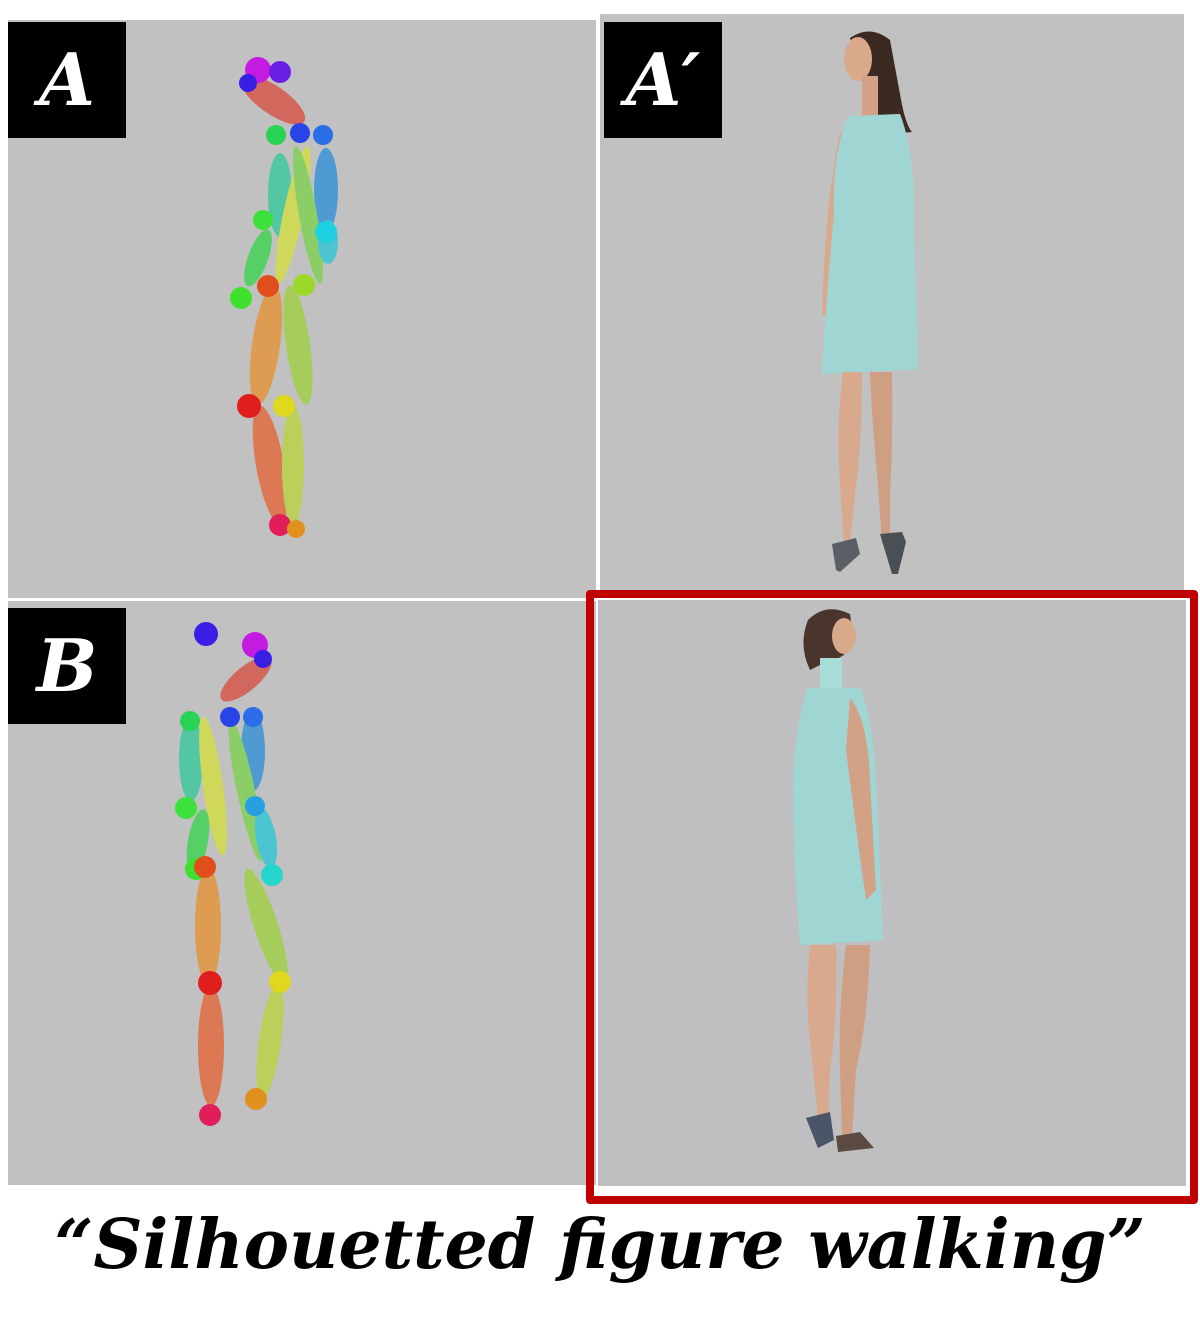 This screenshot has width=1200, height=1329. Describe the element at coordinates (600, 1245) in the screenshot. I see `caption: “Silhouetted figure walking”` at that location.